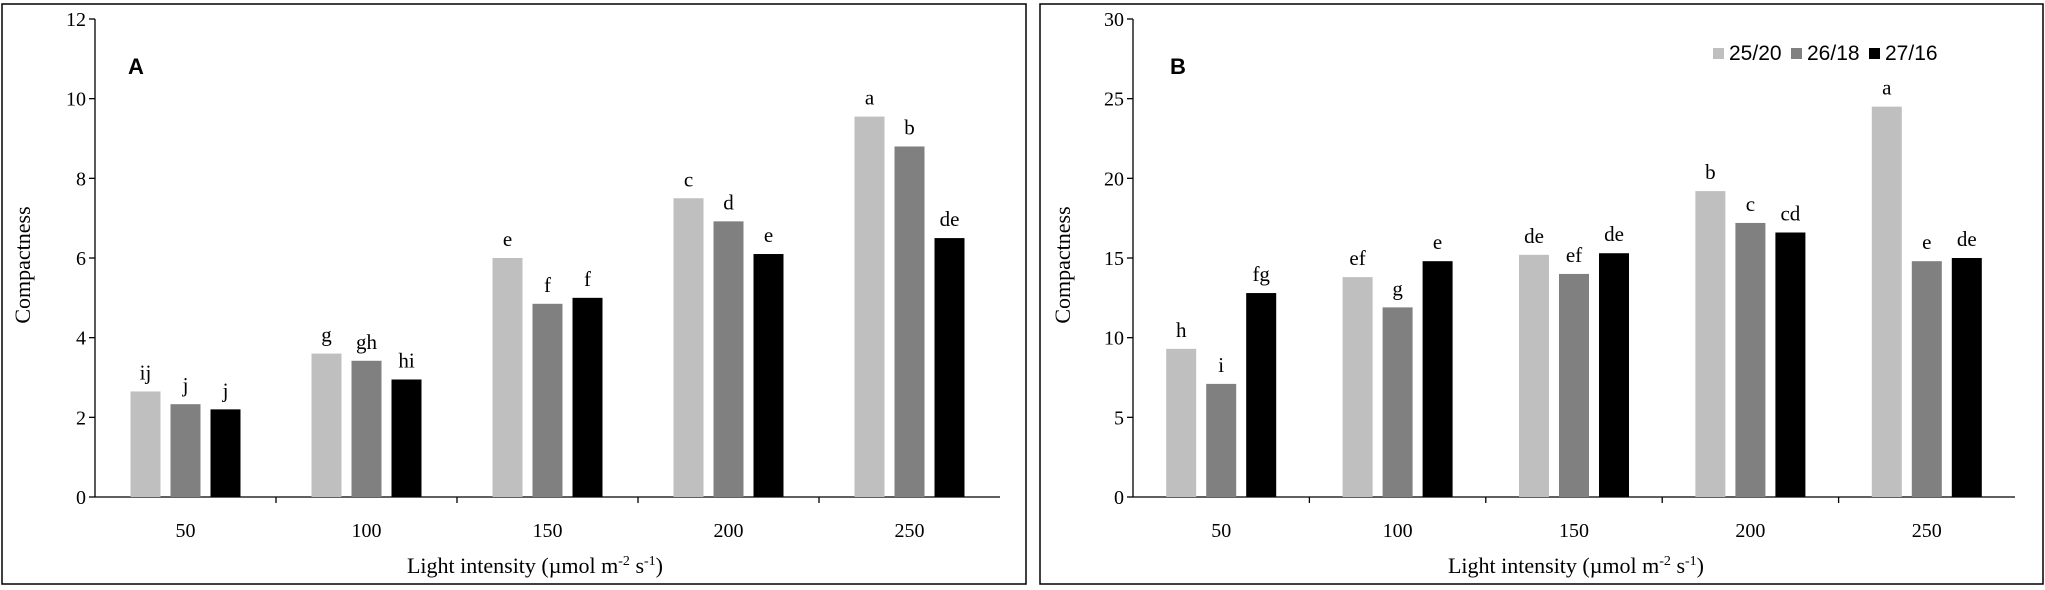  I want to click on y-tick-label-b: 0, so click(1119, 498).